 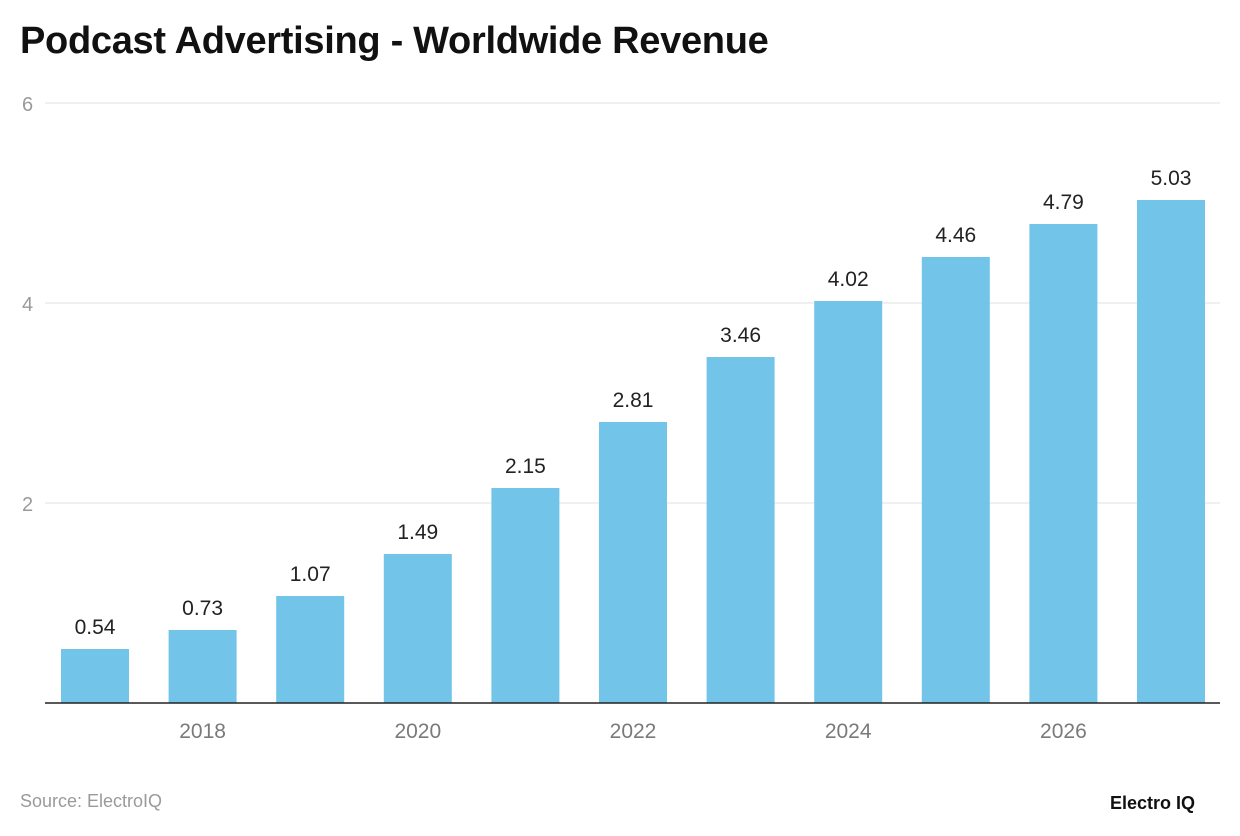 What do you see at coordinates (417, 628) in the screenshot?
I see `bar-2020` at bounding box center [417, 628].